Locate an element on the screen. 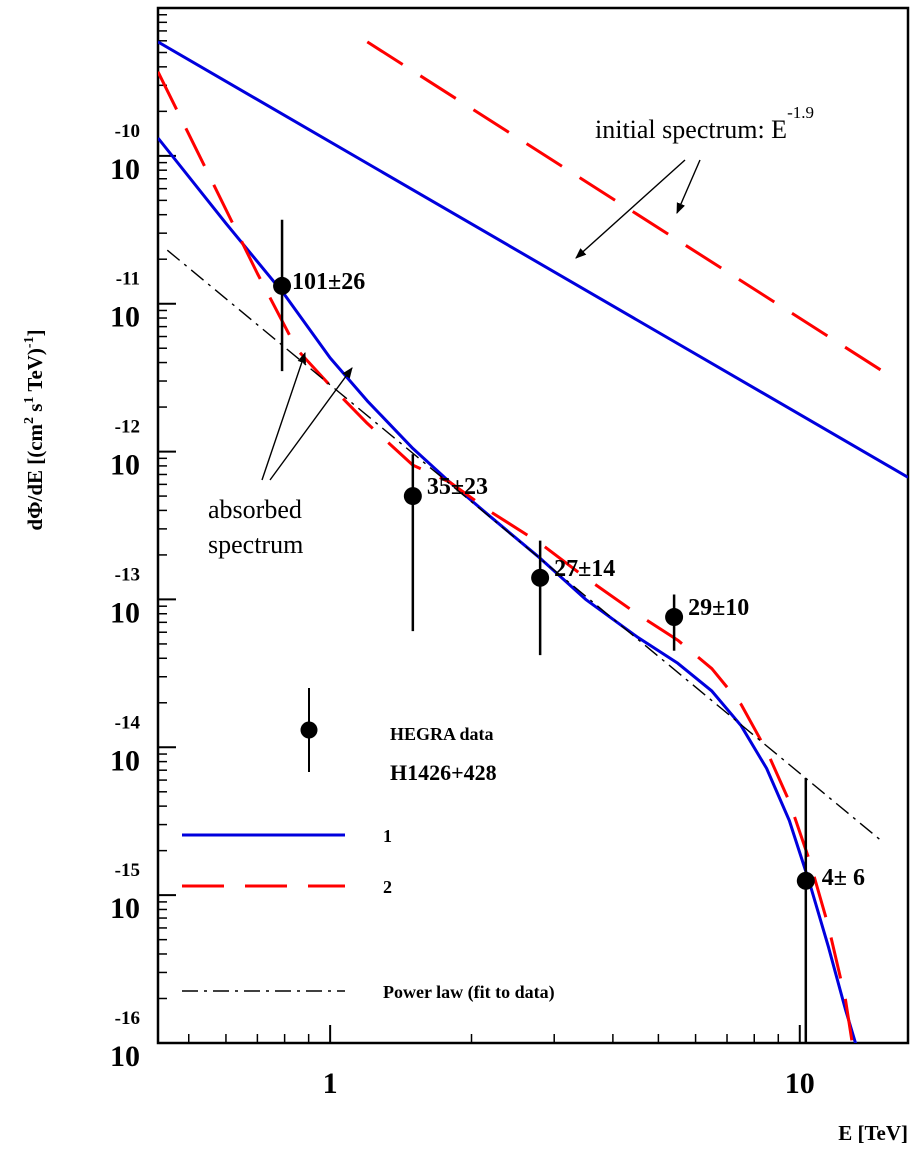 The image size is (913, 1161). data-point-label: 27±14 is located at coordinates (584, 569).